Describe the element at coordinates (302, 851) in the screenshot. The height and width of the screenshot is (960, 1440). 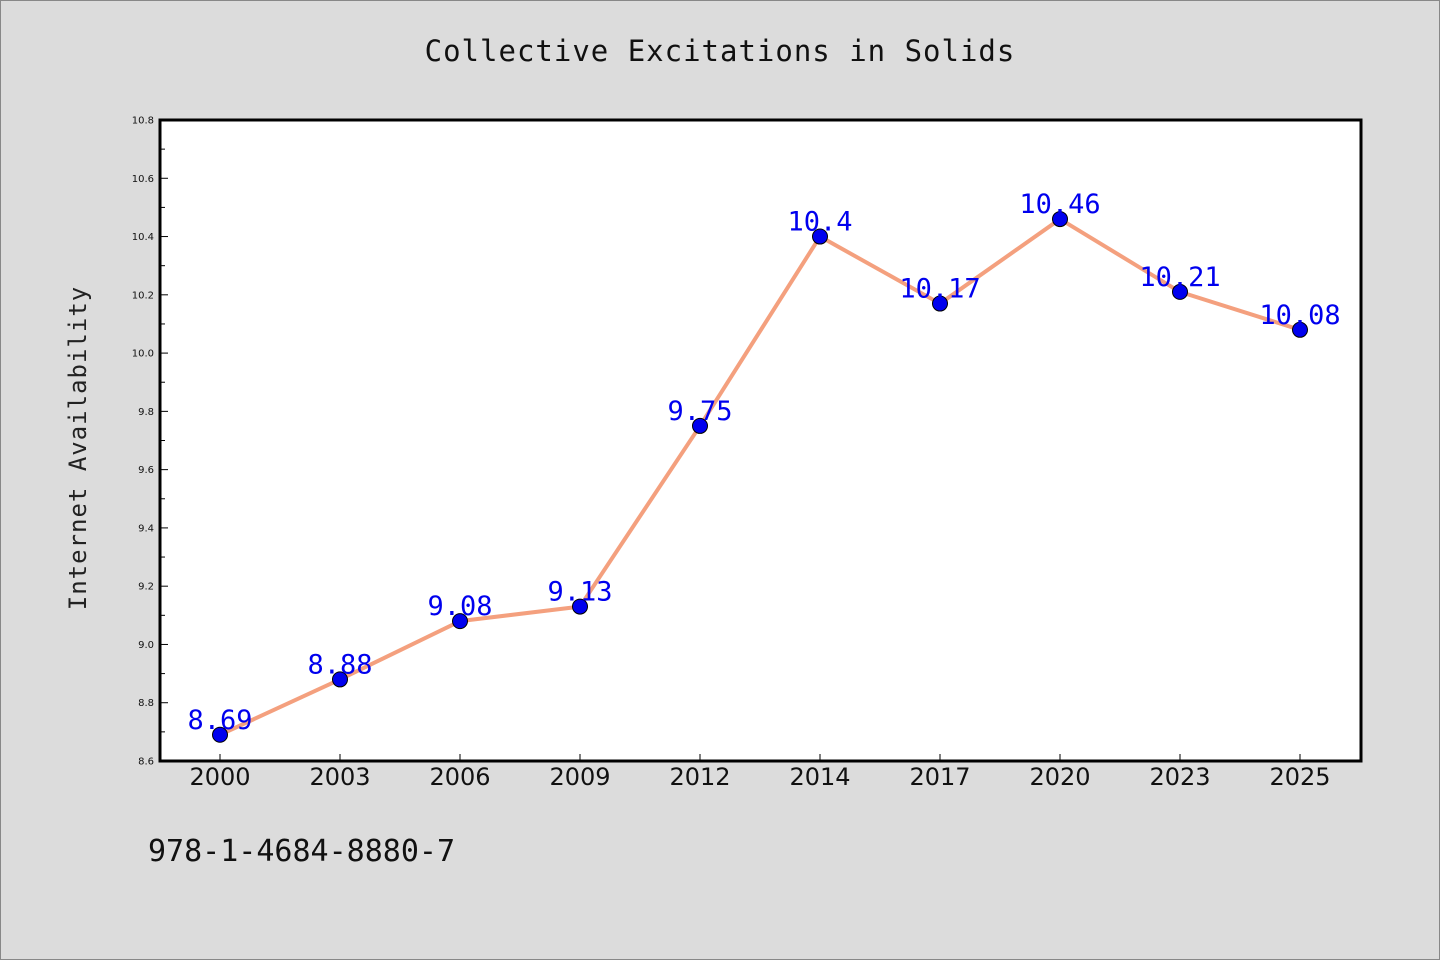
I see `isbn-text: 978-1-4684-8880-7` at that location.